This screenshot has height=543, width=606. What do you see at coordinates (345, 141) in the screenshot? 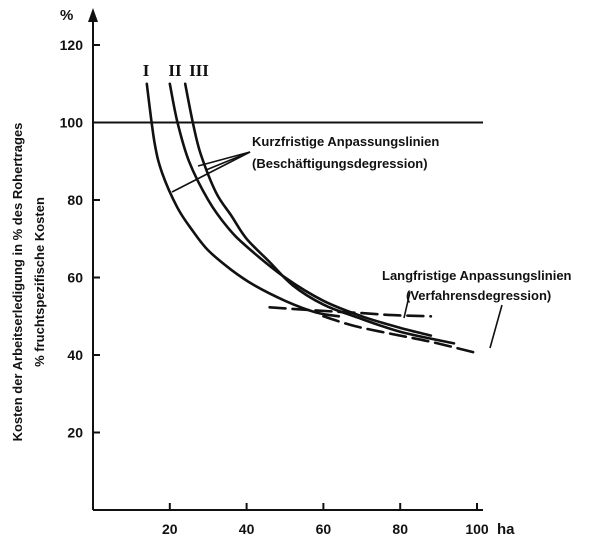
I see `annotation-short-run-line: Kurzfristige Anpassungslinien` at bounding box center [345, 141].